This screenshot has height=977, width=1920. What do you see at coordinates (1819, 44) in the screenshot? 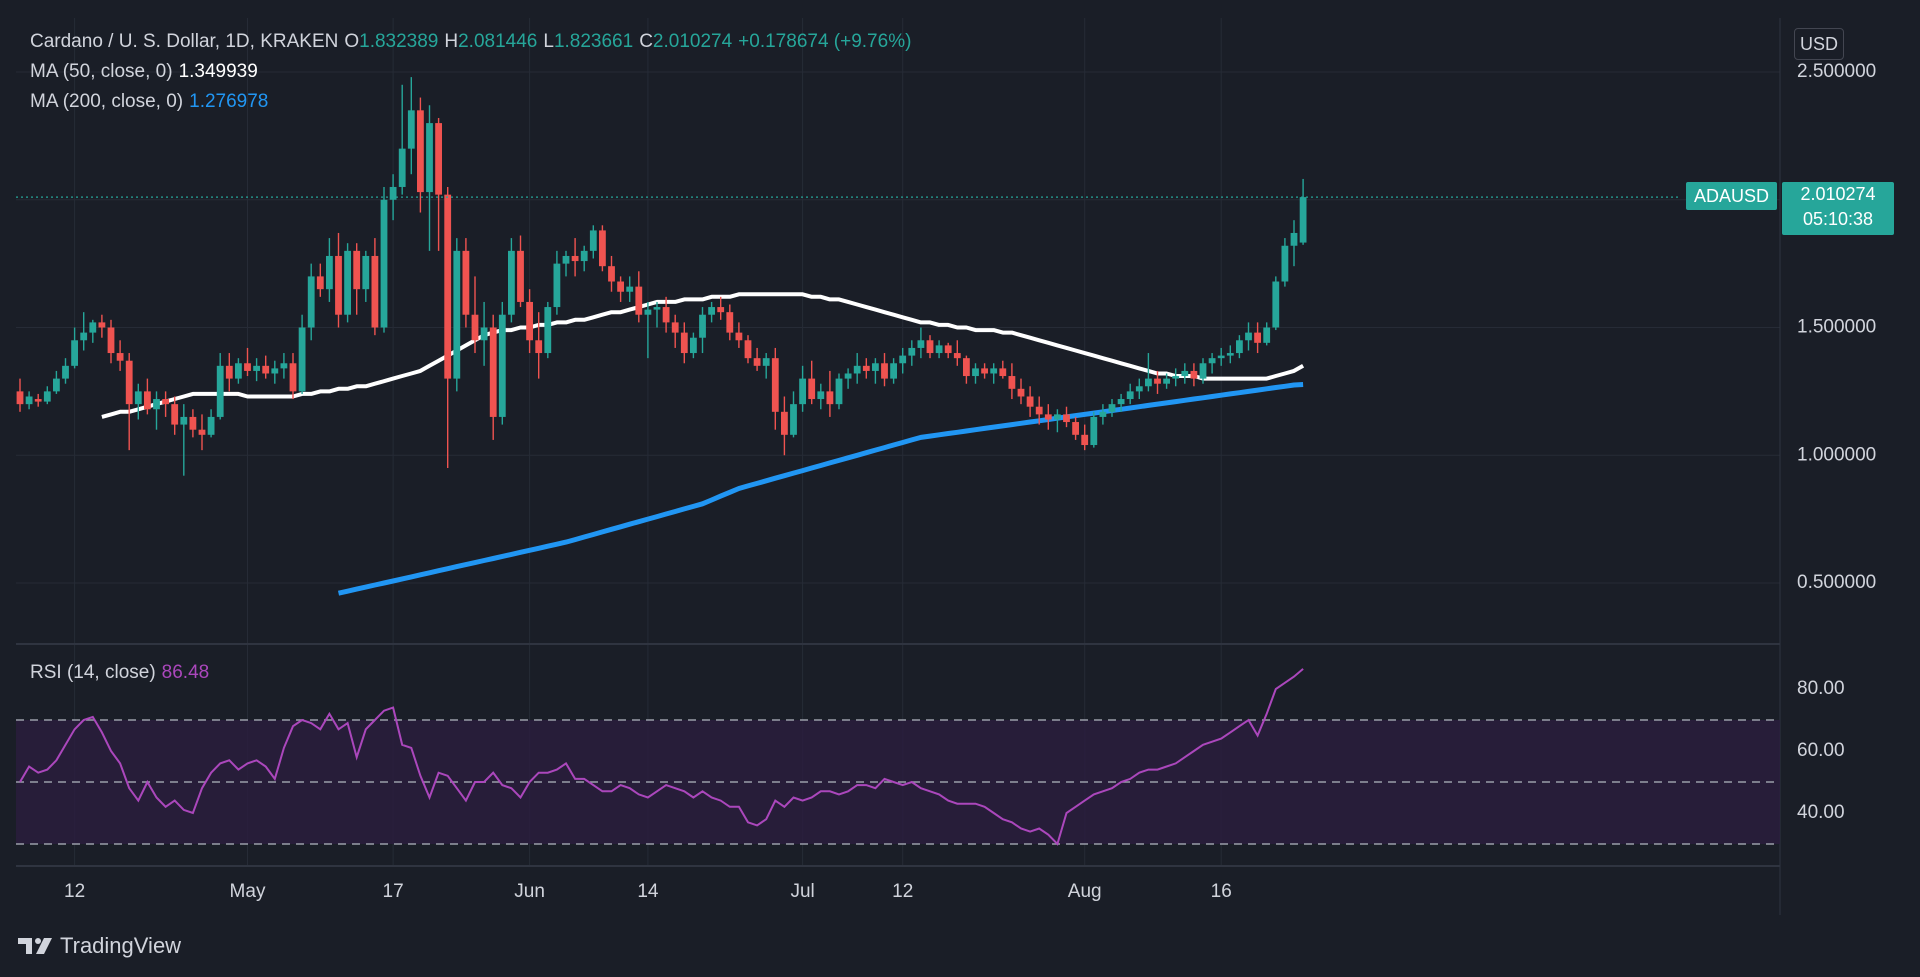
I see `currency-button: USD` at bounding box center [1819, 44].